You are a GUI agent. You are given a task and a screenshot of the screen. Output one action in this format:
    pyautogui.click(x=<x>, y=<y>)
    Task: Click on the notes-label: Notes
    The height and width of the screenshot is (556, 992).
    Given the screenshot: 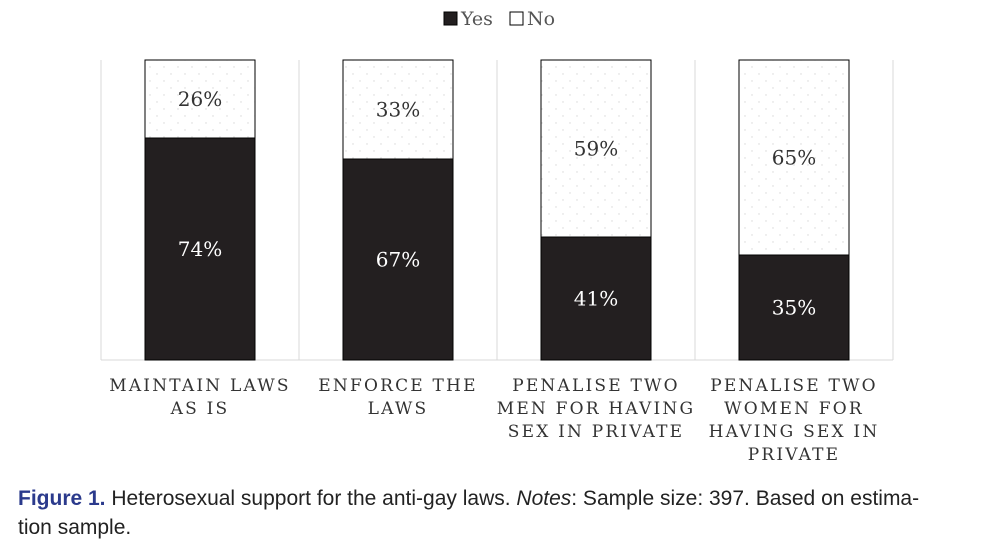 What is the action you would take?
    pyautogui.click(x=544, y=498)
    